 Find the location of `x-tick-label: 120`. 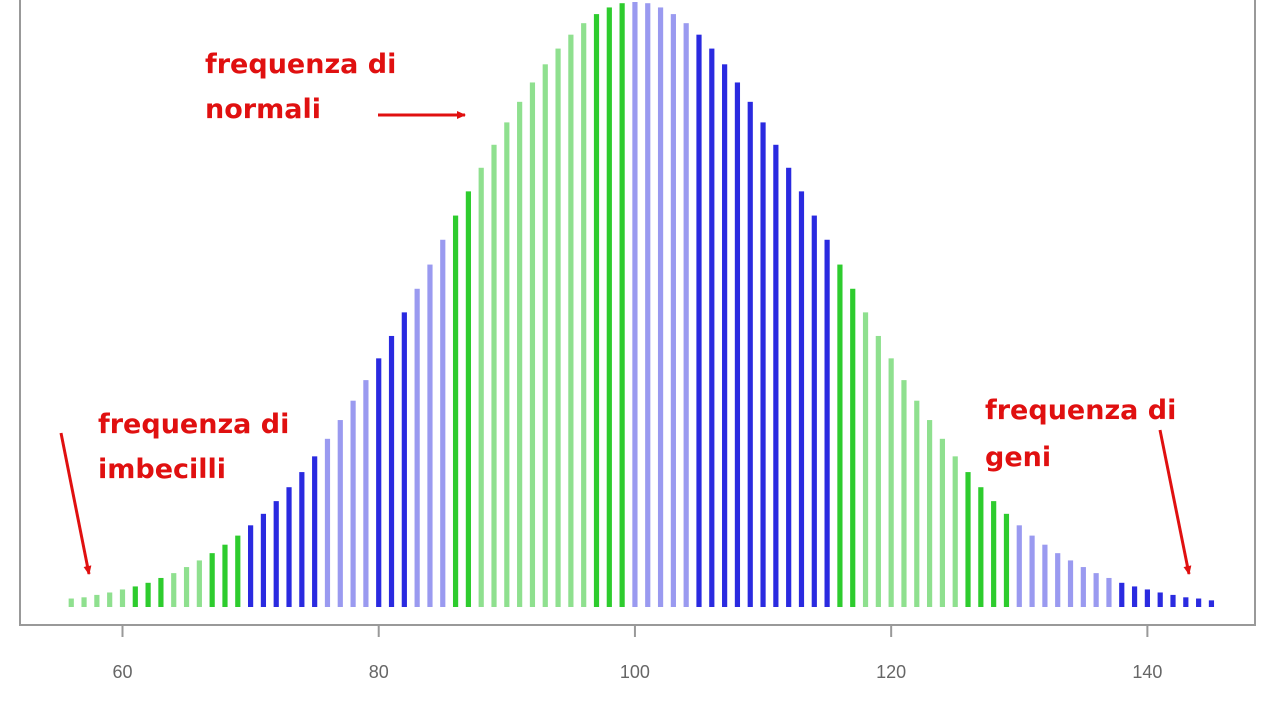

x-tick-label: 120 is located at coordinates (891, 672).